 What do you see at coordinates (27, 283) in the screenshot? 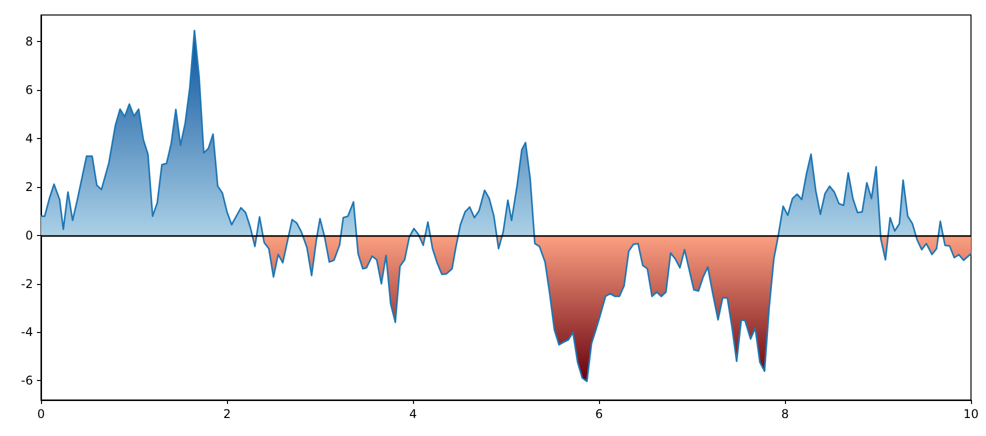
I see `y-tick-label: -2` at bounding box center [27, 283].